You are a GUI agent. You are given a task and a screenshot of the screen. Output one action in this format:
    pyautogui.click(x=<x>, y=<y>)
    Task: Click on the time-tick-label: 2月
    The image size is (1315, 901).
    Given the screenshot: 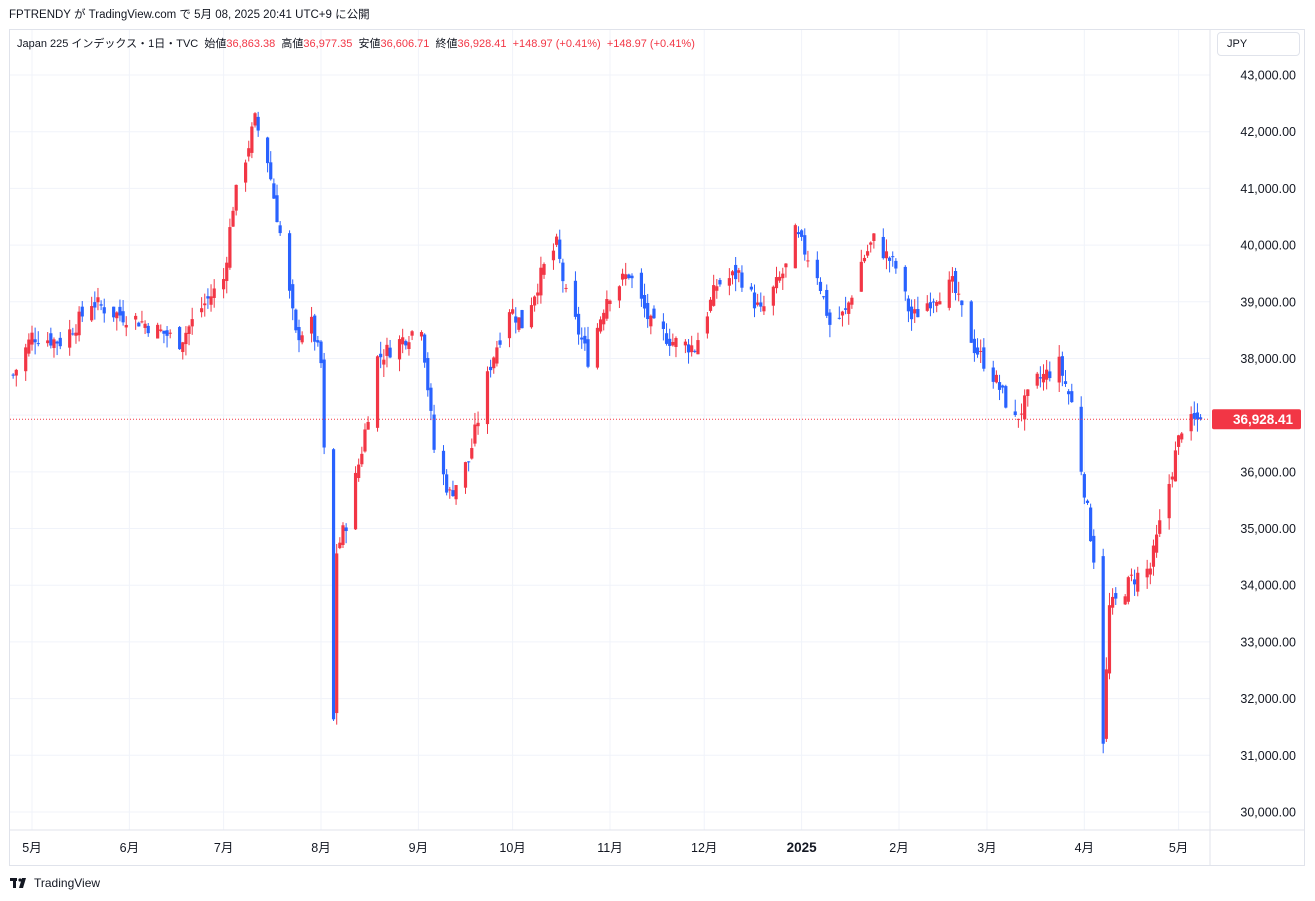 What is the action you would take?
    pyautogui.click(x=898, y=848)
    